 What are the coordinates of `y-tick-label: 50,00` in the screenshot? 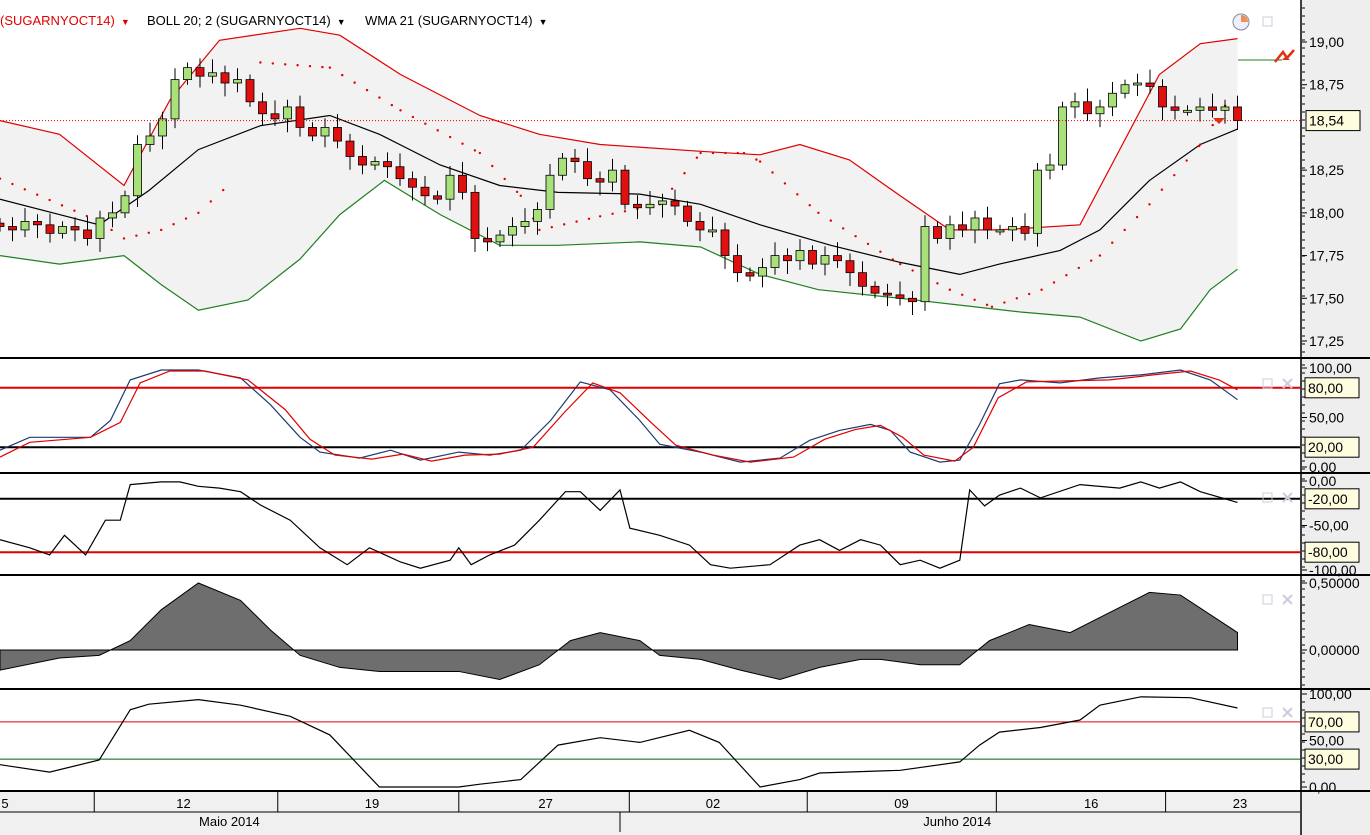 It's located at (1326, 418).